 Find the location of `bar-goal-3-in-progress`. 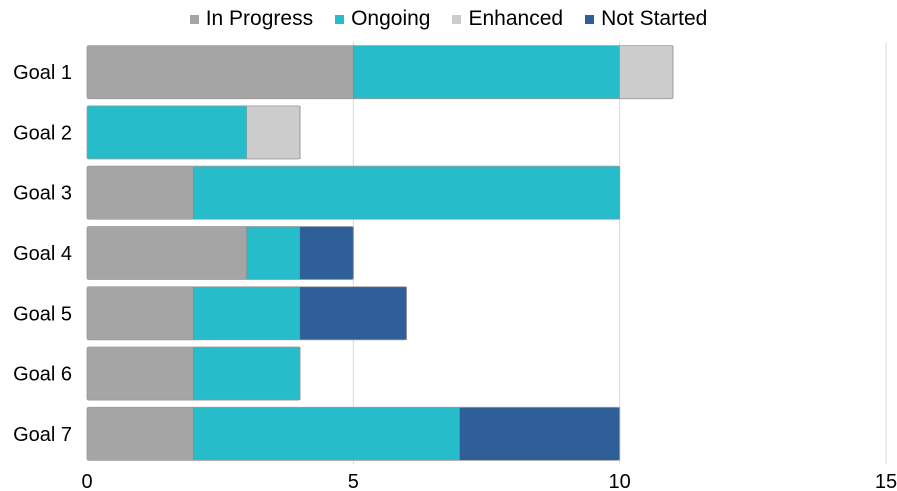

bar-goal-3-in-progress is located at coordinates (140, 193).